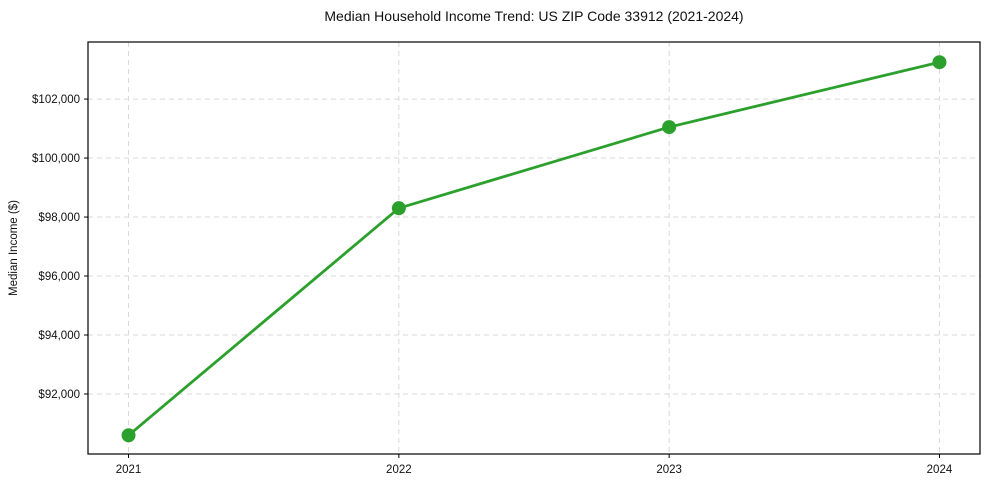  I want to click on y-tick-label: $98,000, so click(59, 218).